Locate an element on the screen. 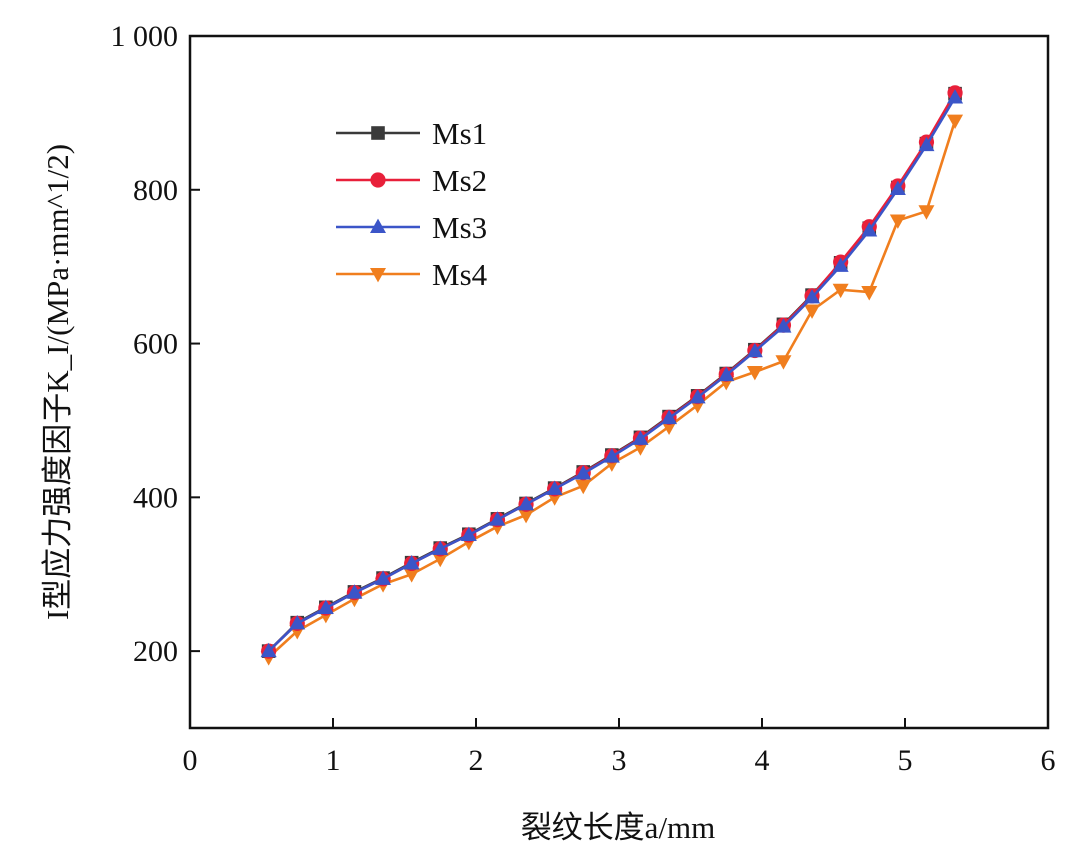 This screenshot has width=1080, height=861. y-tick-label: 400 is located at coordinates (155, 497).